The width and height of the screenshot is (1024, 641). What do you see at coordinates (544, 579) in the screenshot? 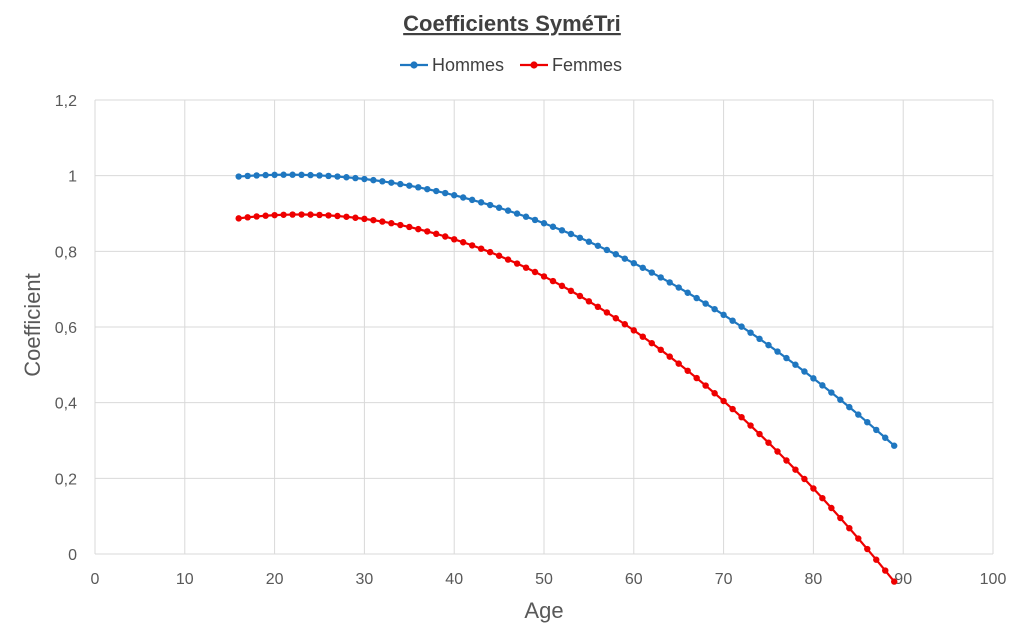
I see `x-tick-label: 50` at bounding box center [544, 579].